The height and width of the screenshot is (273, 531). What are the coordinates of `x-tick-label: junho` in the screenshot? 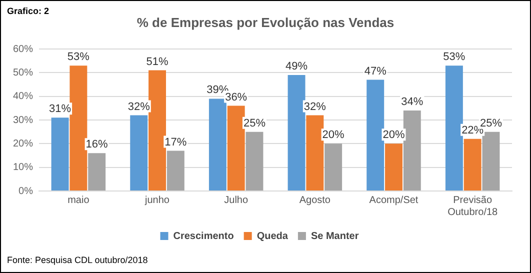 It's located at (157, 200).